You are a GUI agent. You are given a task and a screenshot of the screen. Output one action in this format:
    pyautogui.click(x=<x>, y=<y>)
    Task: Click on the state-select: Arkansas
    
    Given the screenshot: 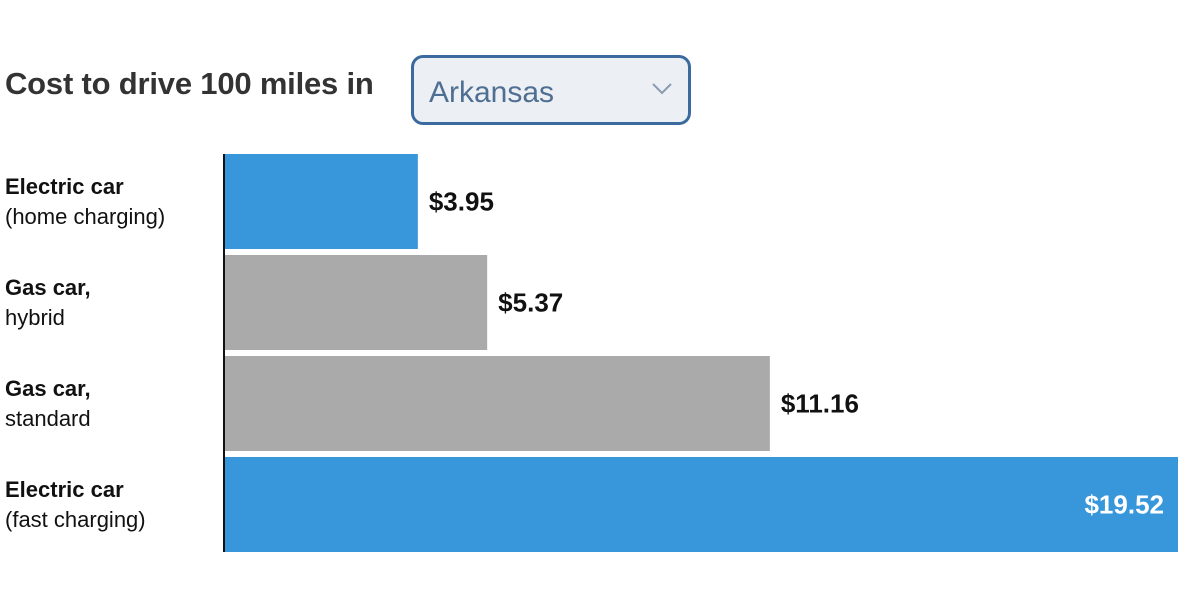 What is the action you would take?
    pyautogui.click(x=551, y=90)
    